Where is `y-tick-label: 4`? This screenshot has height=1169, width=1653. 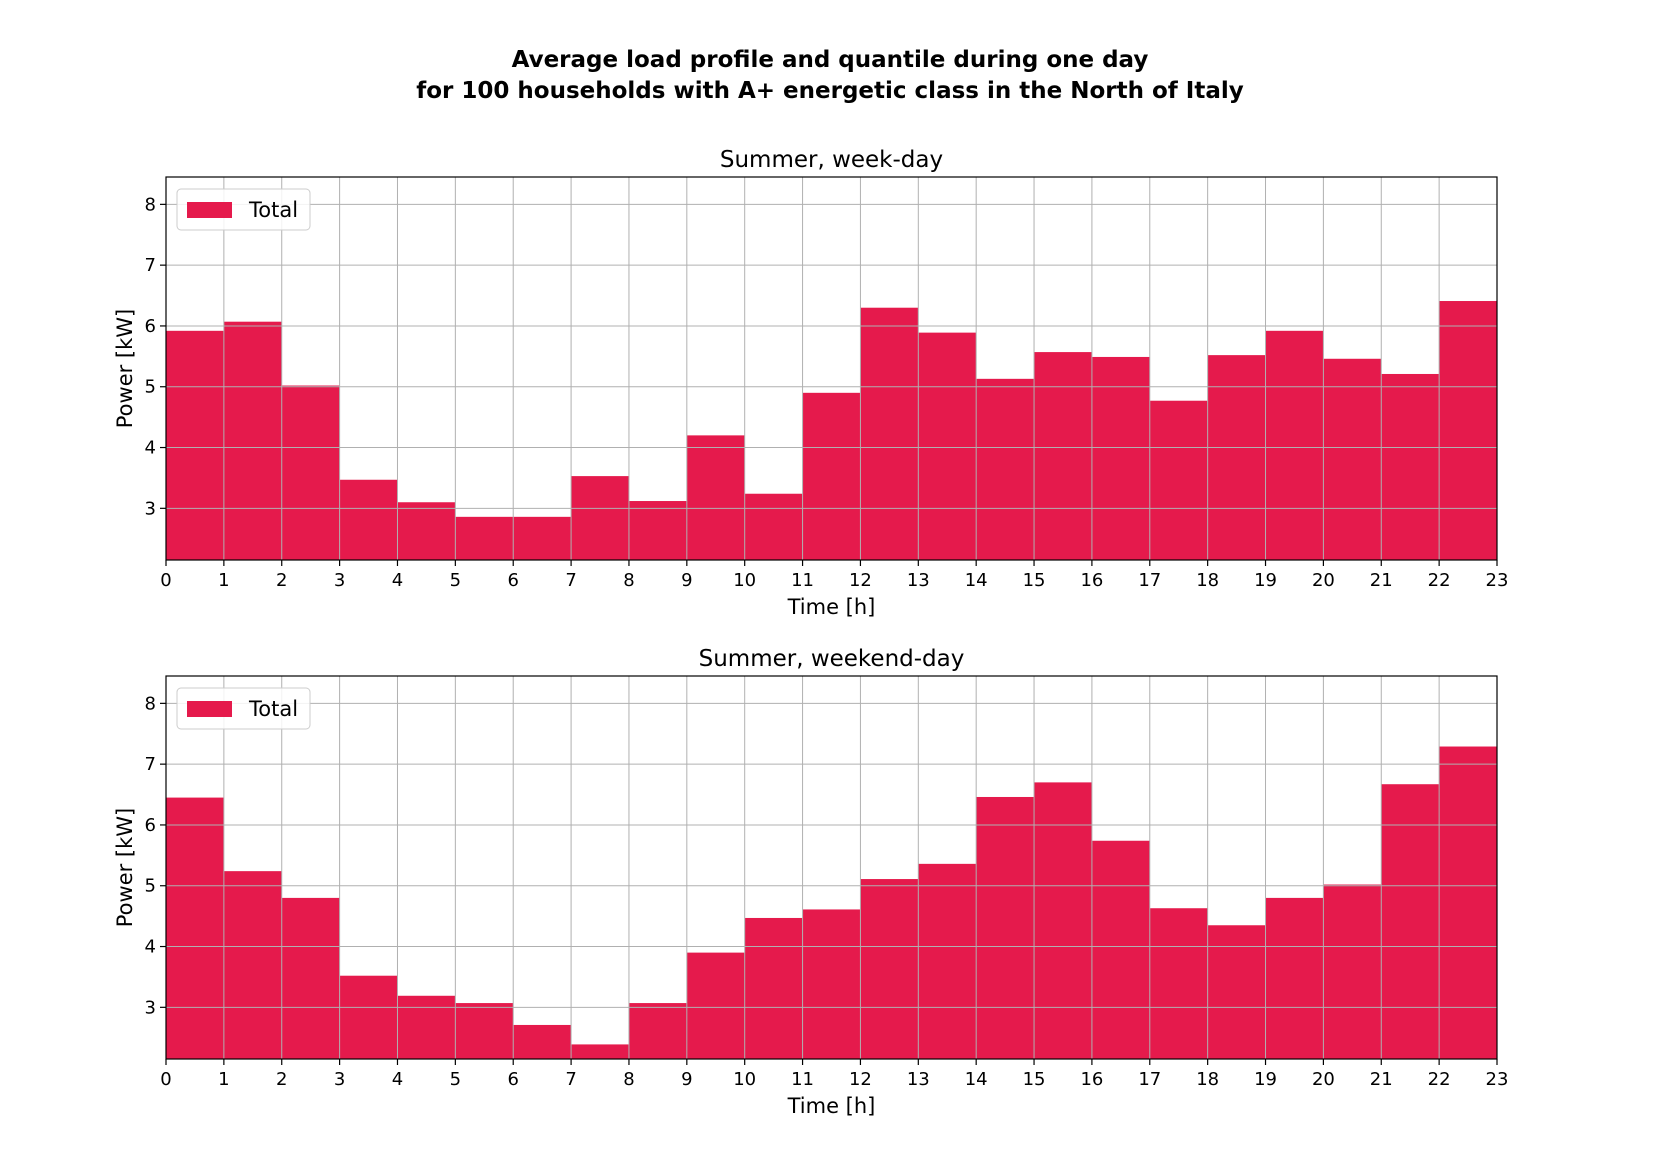
y-tick-label: 4 is located at coordinates (150, 947).